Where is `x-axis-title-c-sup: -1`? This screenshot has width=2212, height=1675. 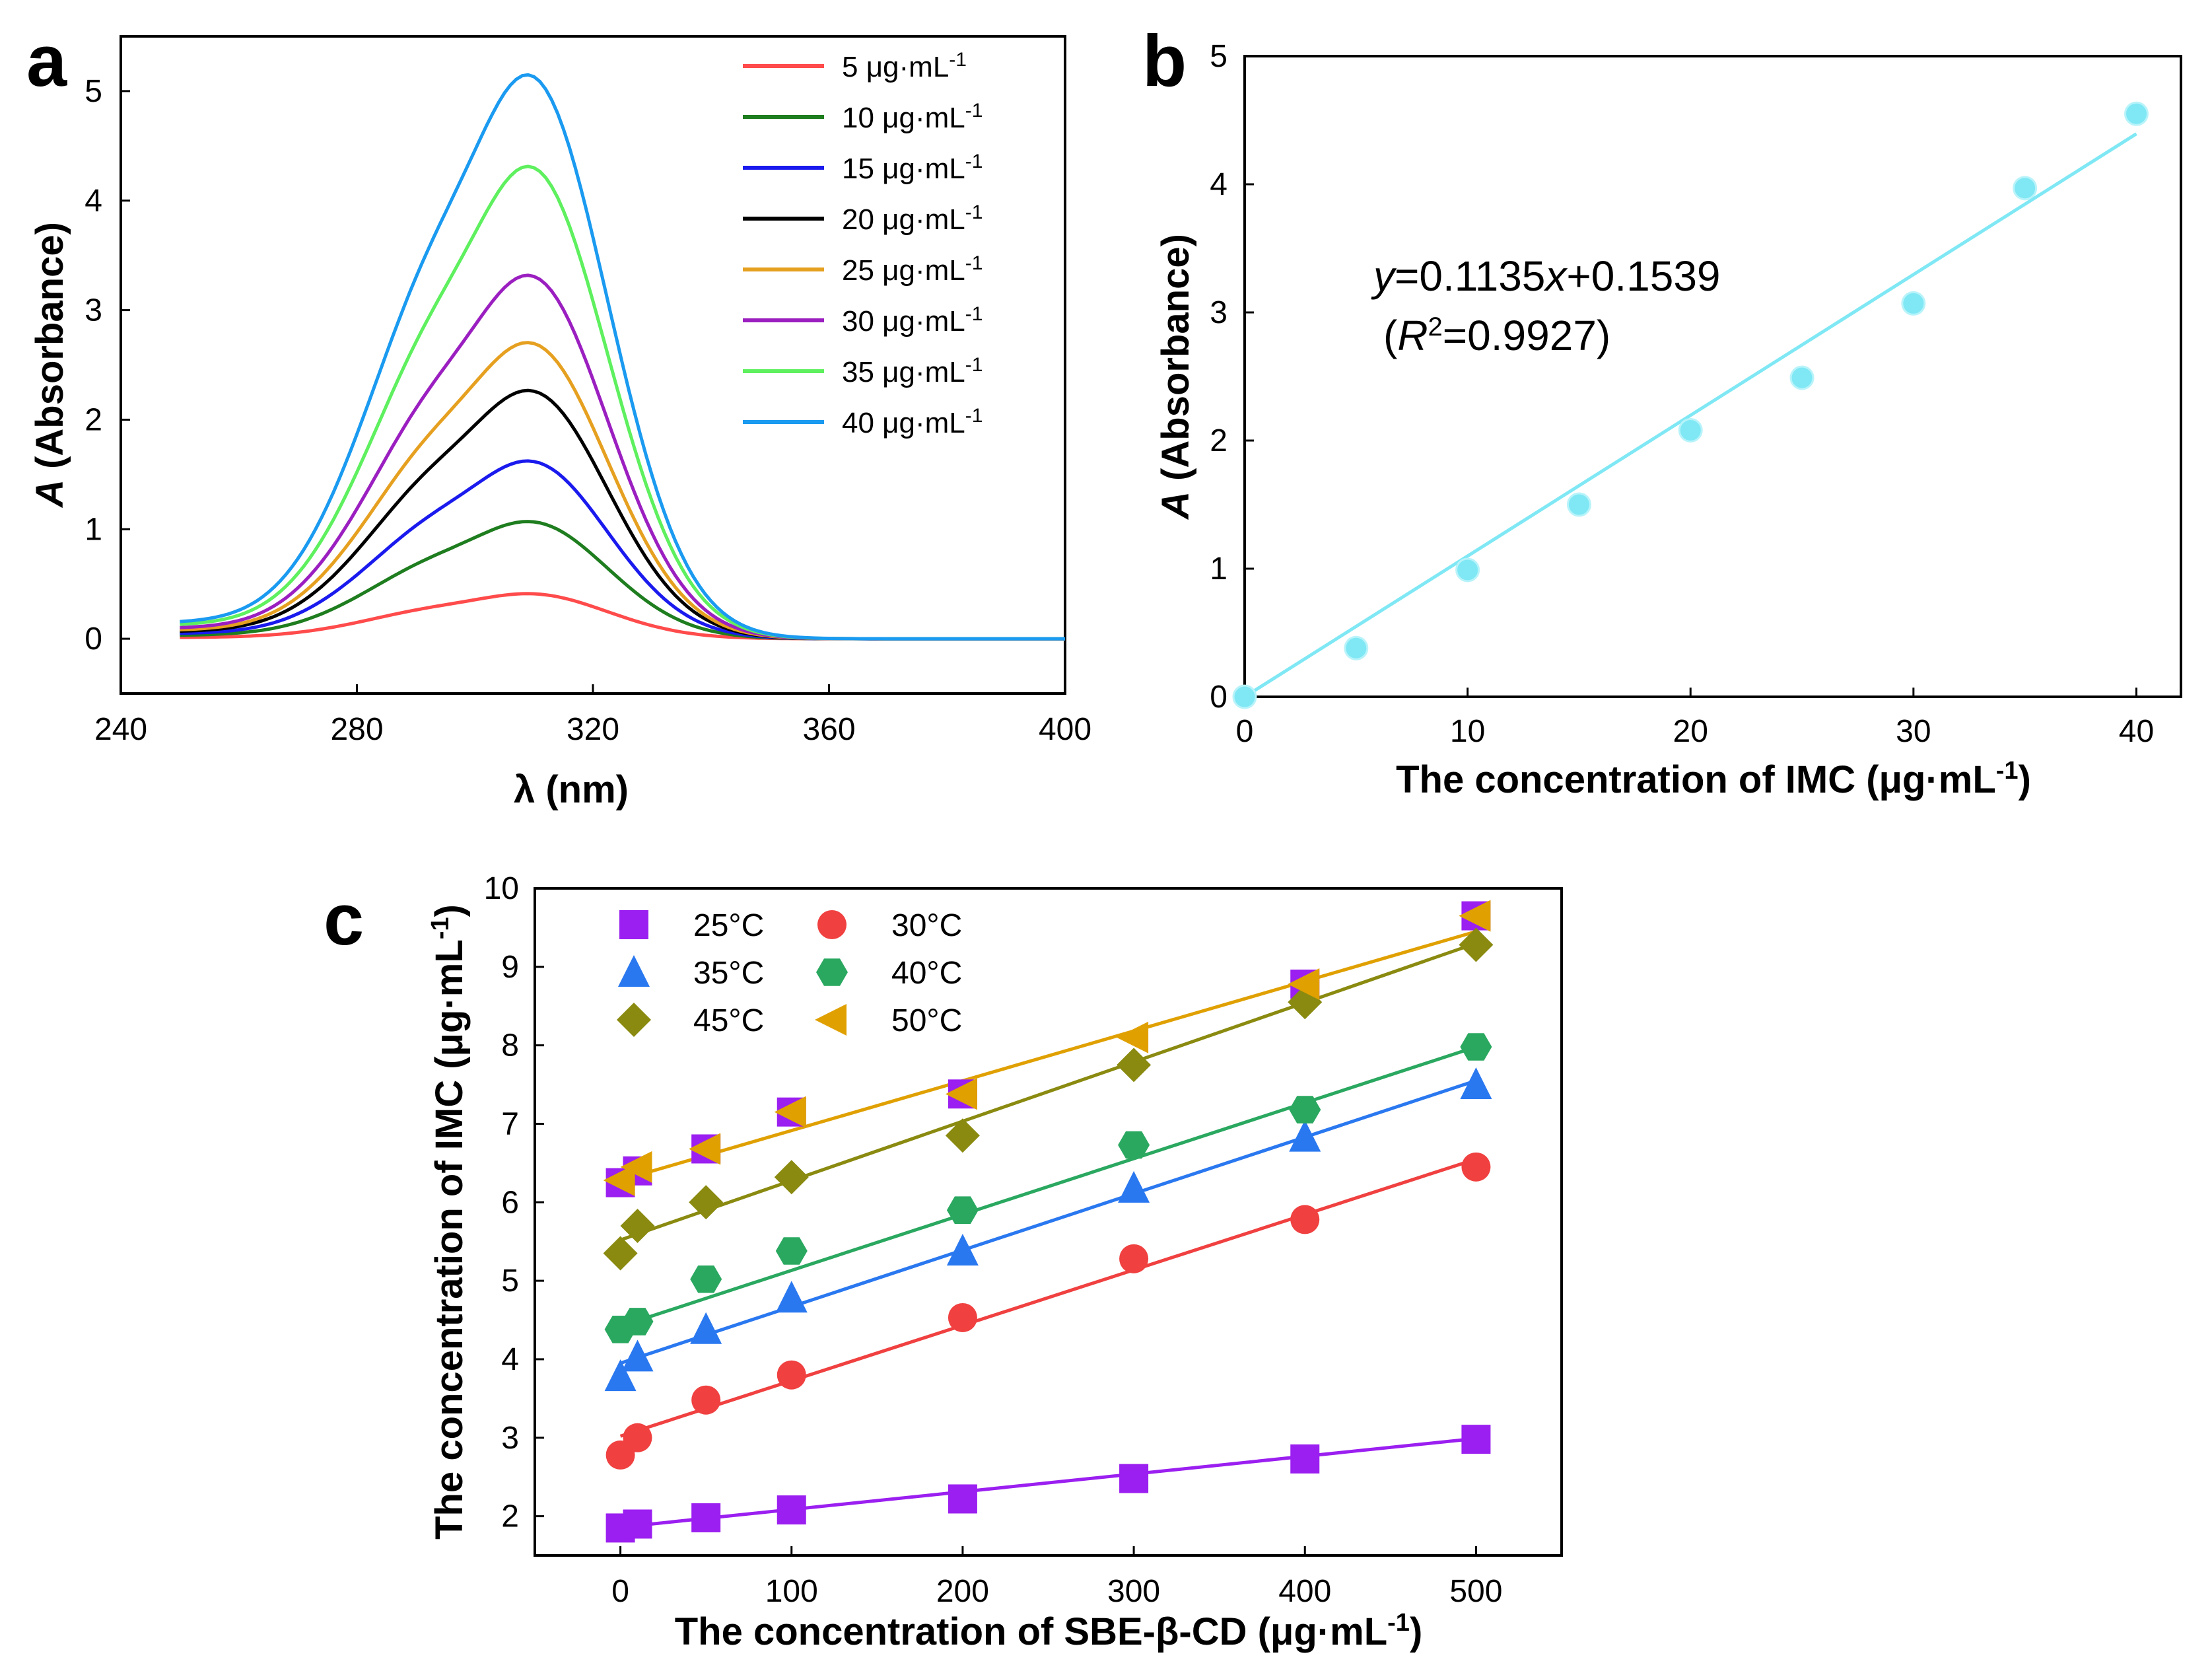 x-axis-title-c-sup: -1 is located at coordinates (1398, 1623).